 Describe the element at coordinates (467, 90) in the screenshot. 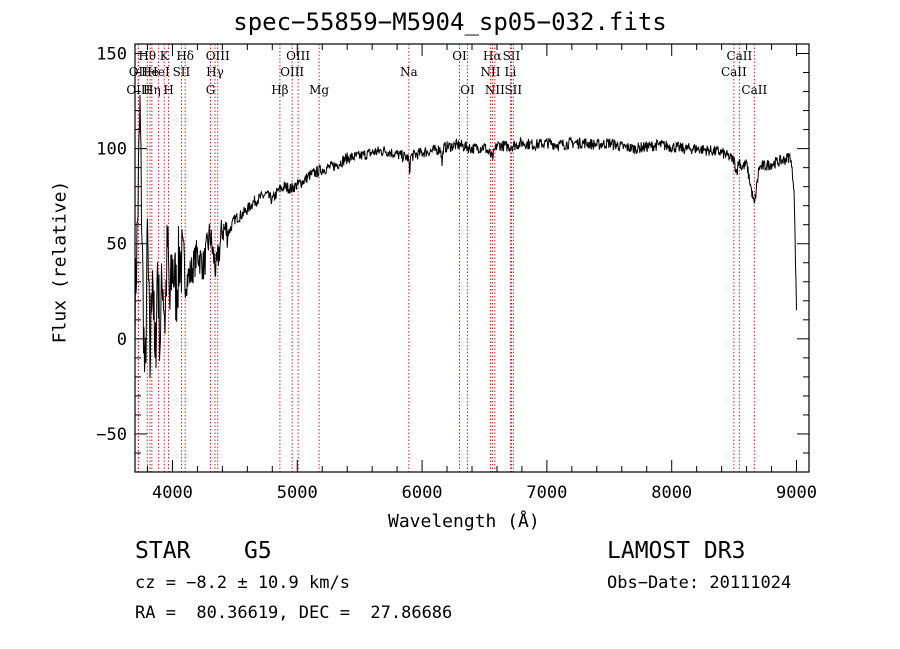

I see `line-marker-label-19: OI` at that location.